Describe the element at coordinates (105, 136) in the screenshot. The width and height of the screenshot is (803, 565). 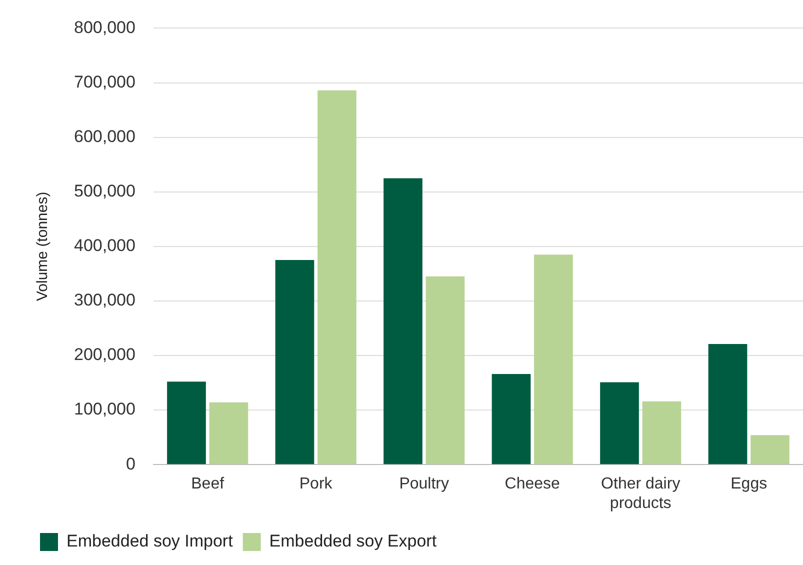
I see `y-tick-label: 600,000` at that location.